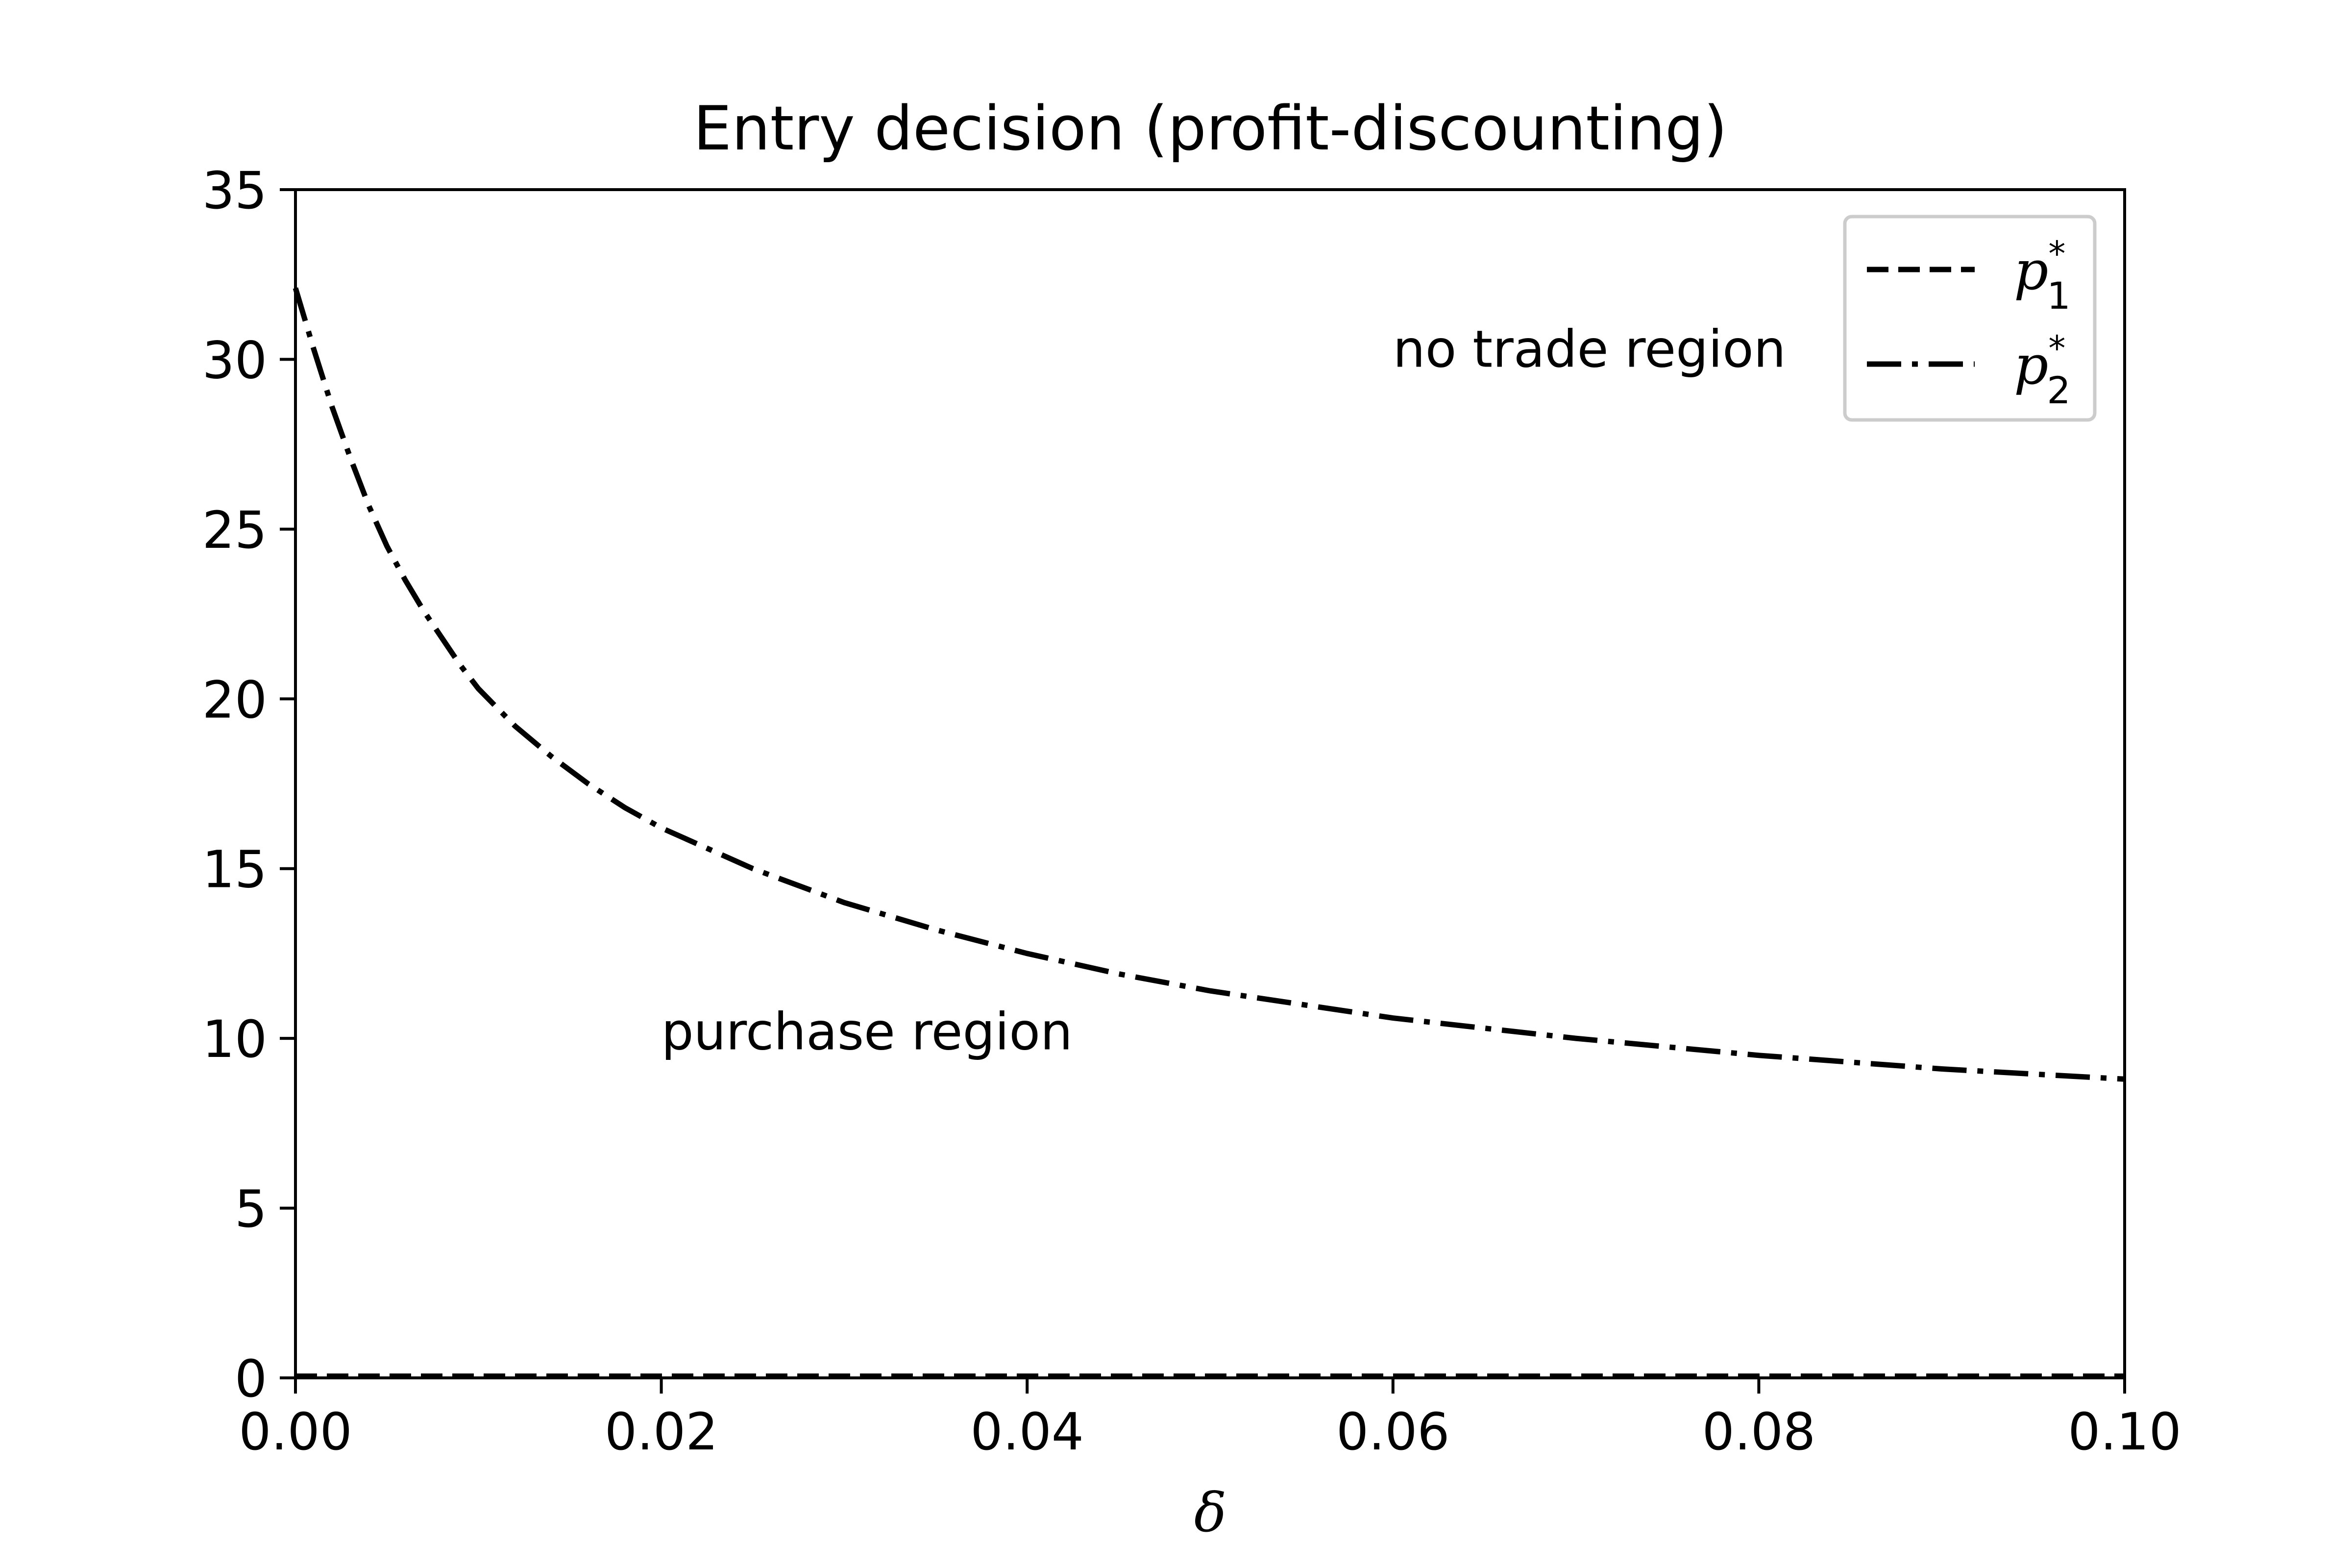 The image size is (2352, 1568). Describe the element at coordinates (234, 530) in the screenshot. I see `y-tick-label: 25` at that location.